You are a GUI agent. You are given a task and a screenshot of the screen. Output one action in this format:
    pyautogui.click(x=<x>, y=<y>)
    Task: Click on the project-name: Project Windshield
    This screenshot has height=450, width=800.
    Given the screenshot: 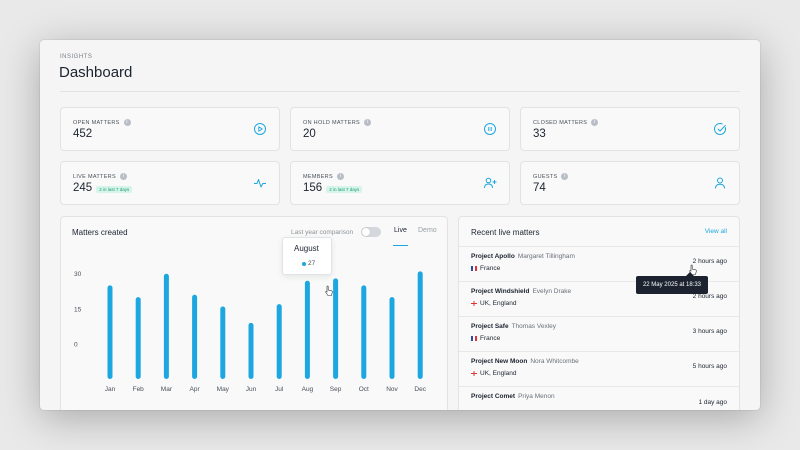 What is the action you would take?
    pyautogui.click(x=500, y=291)
    